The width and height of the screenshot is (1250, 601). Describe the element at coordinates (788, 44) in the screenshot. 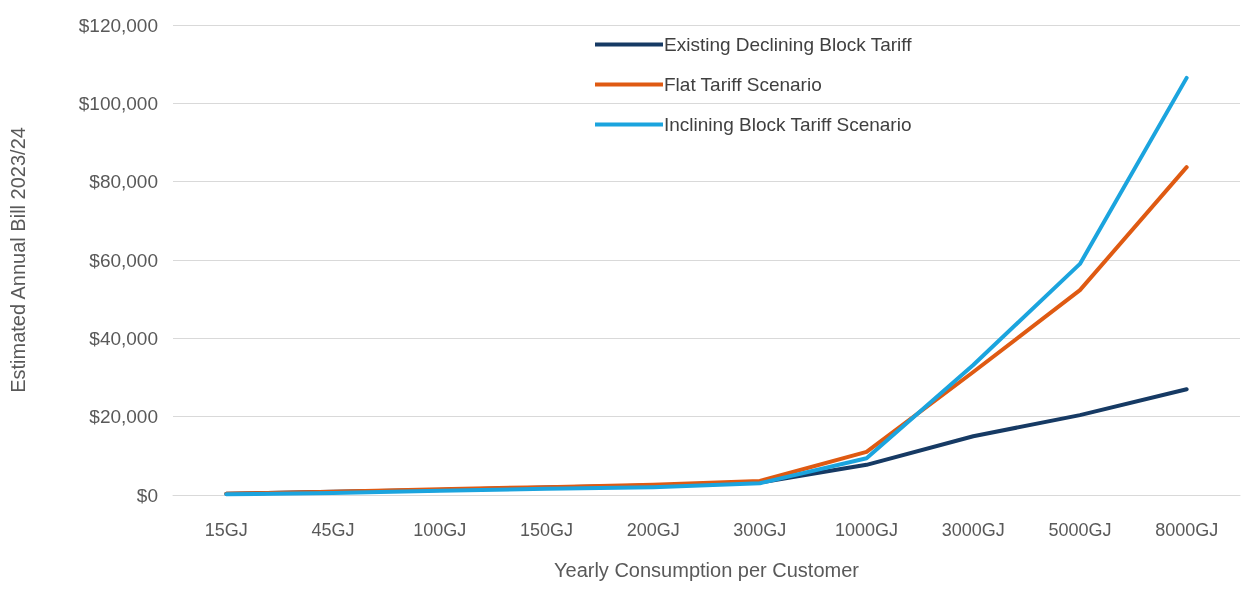

I see `legend-label: Existing Declining Block Tariff` at that location.